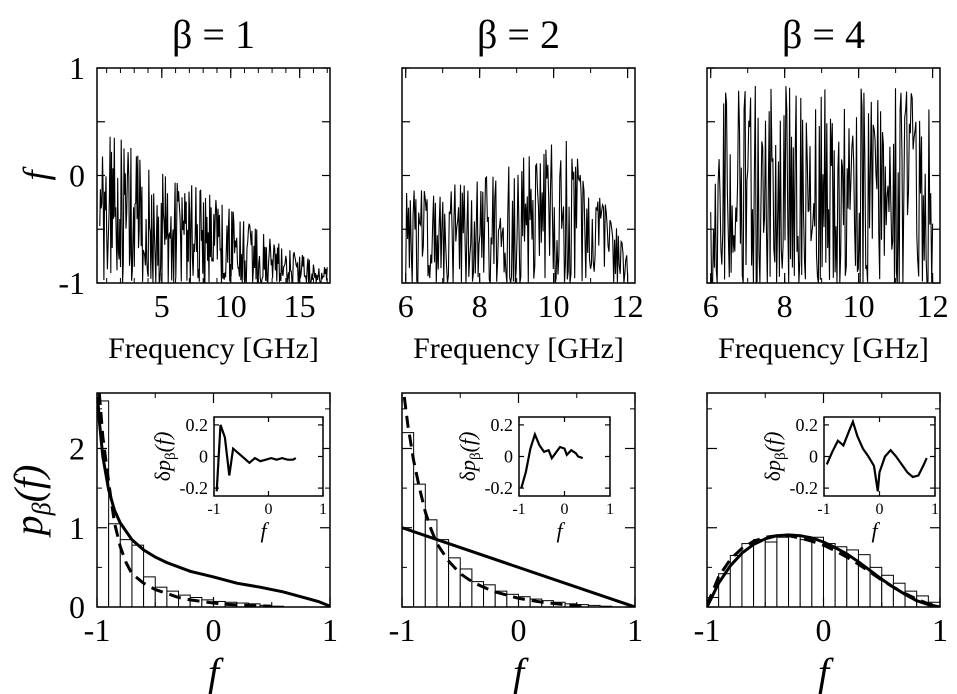  I want to click on panel-bottom-right: -1 0 1 f -1 0 1 0.2 0 -0.2 f δpβ(f), so click(821, 543).